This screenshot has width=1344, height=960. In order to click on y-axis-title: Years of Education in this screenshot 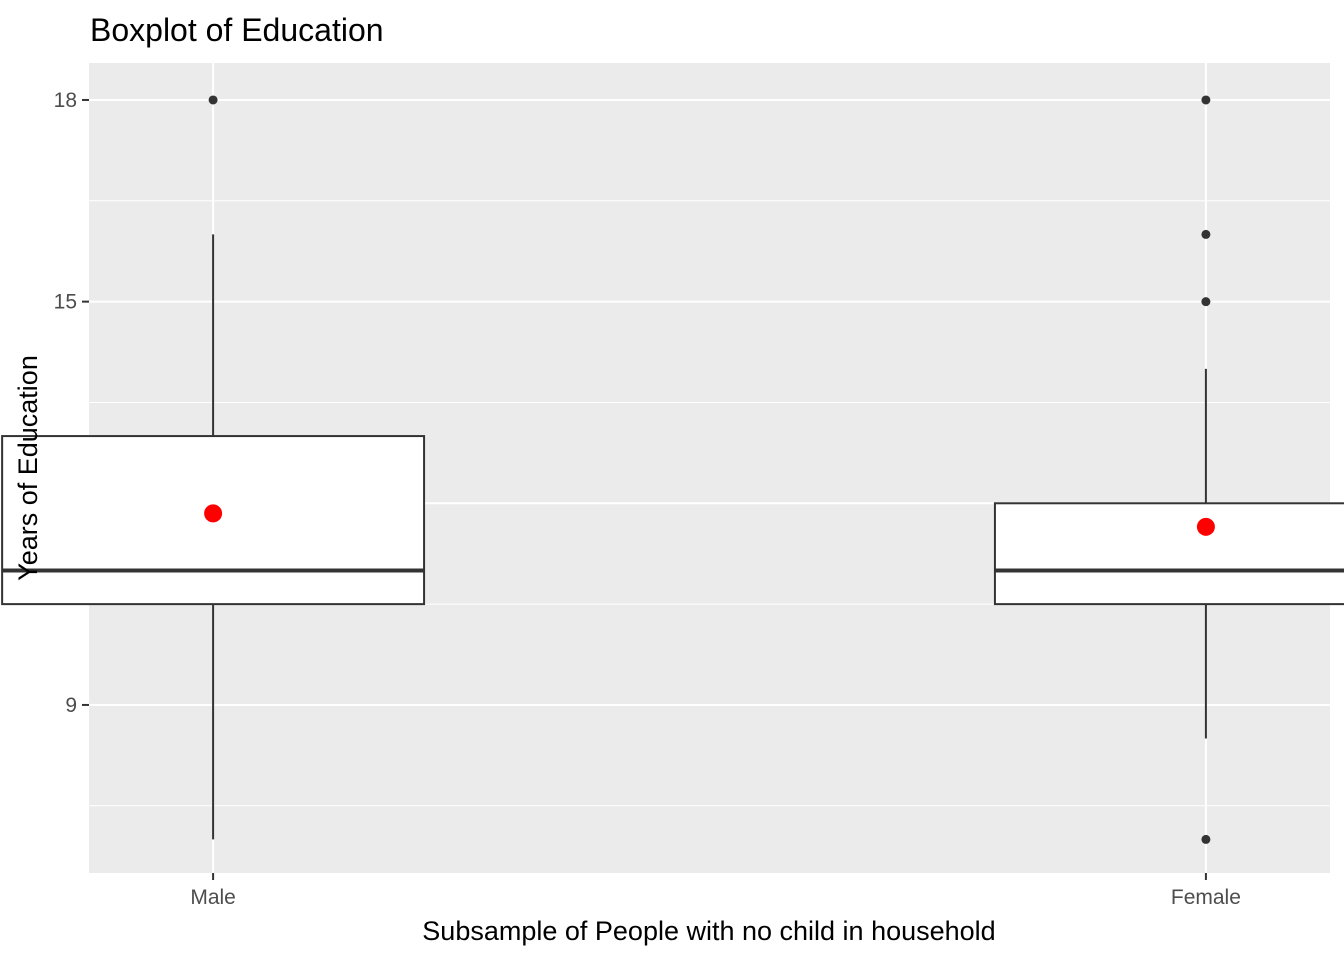, I will do `click(28, 468)`.